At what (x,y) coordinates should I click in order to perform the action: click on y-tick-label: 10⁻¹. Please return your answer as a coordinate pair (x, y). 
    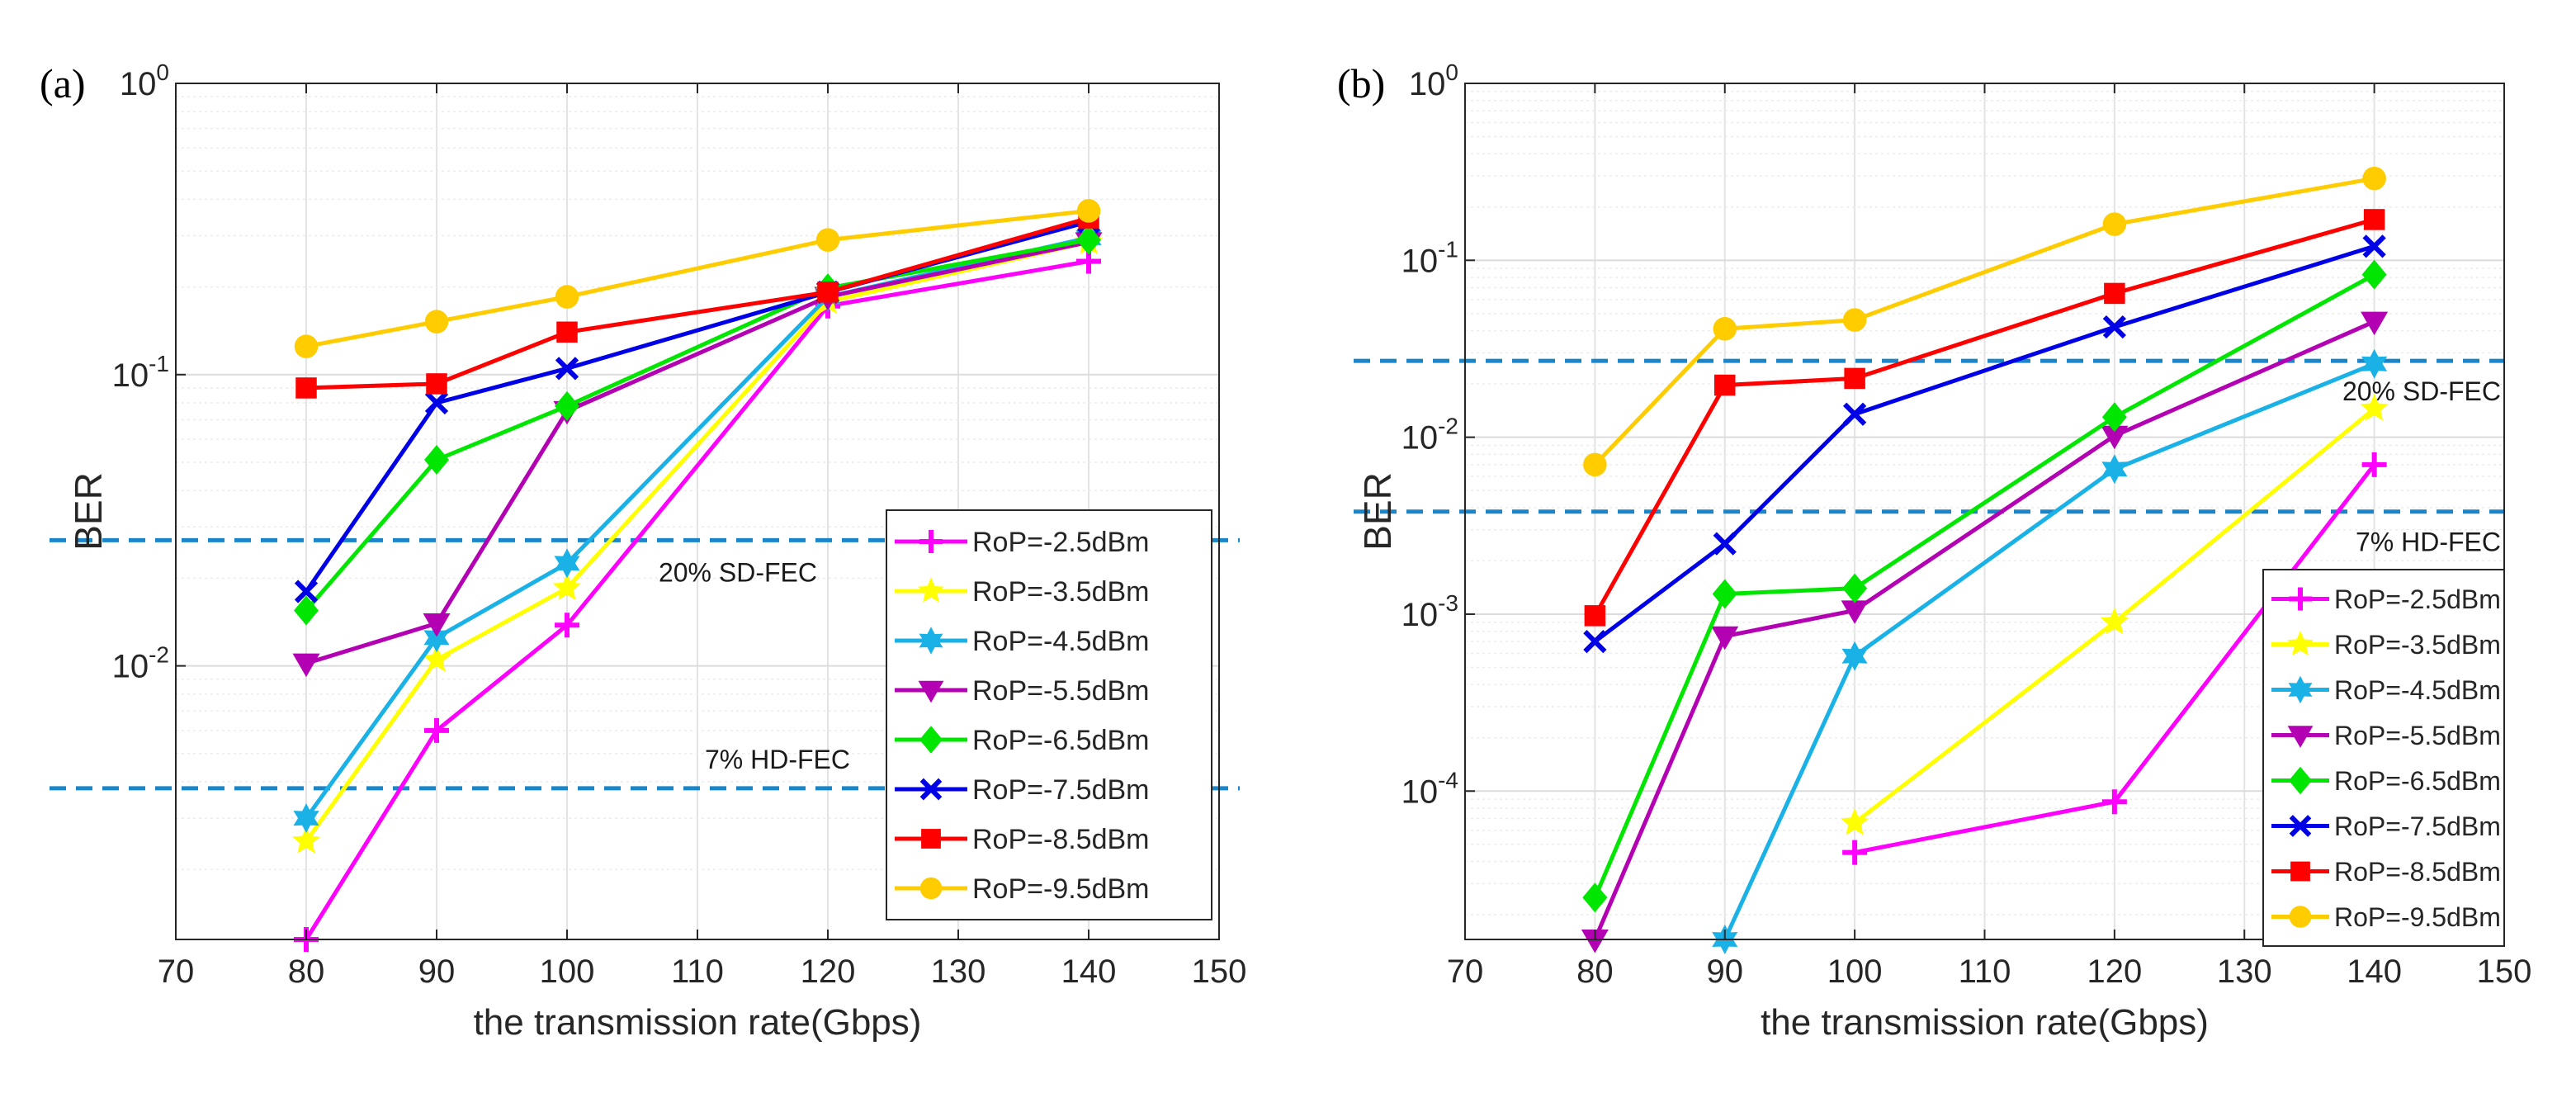
    Looking at the image, I should click on (1429, 257).